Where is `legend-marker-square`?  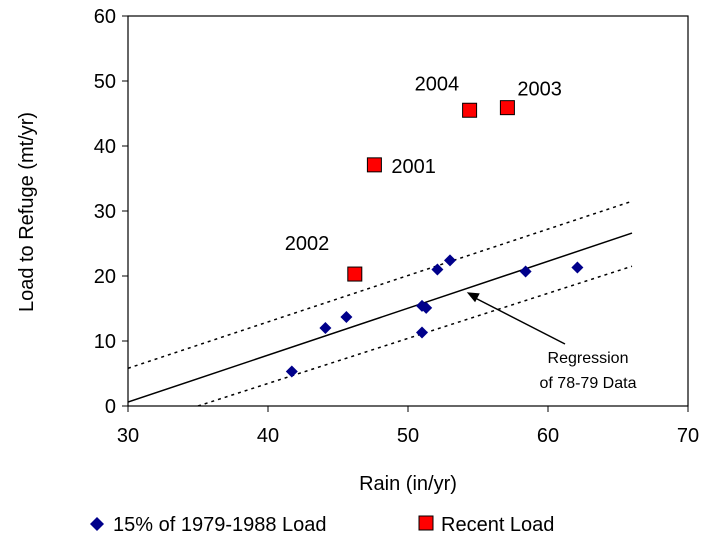
legend-marker-square is located at coordinates (426, 523).